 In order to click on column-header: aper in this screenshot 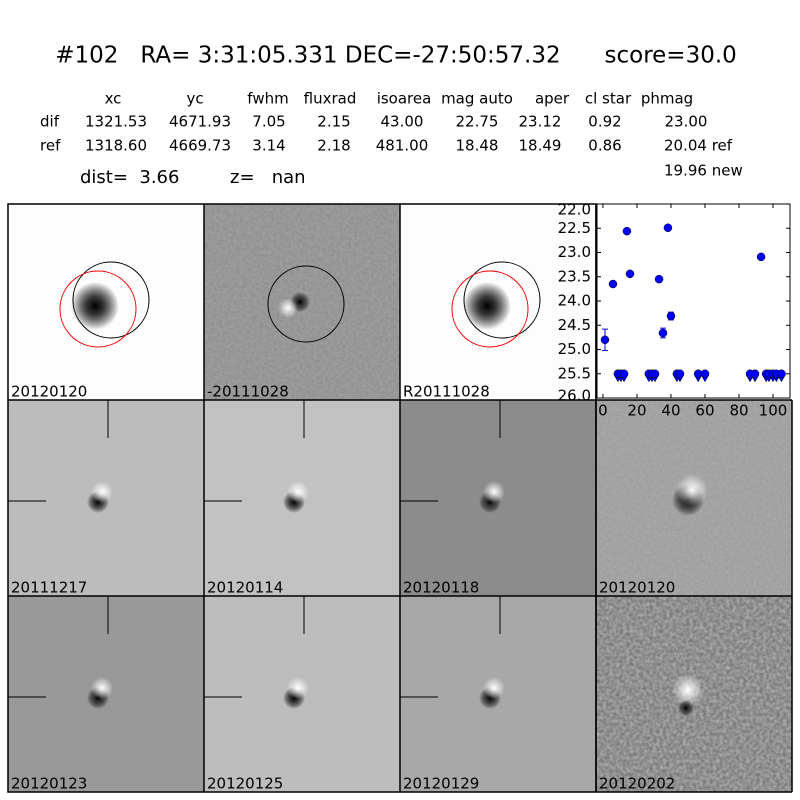, I will do `click(552, 99)`.